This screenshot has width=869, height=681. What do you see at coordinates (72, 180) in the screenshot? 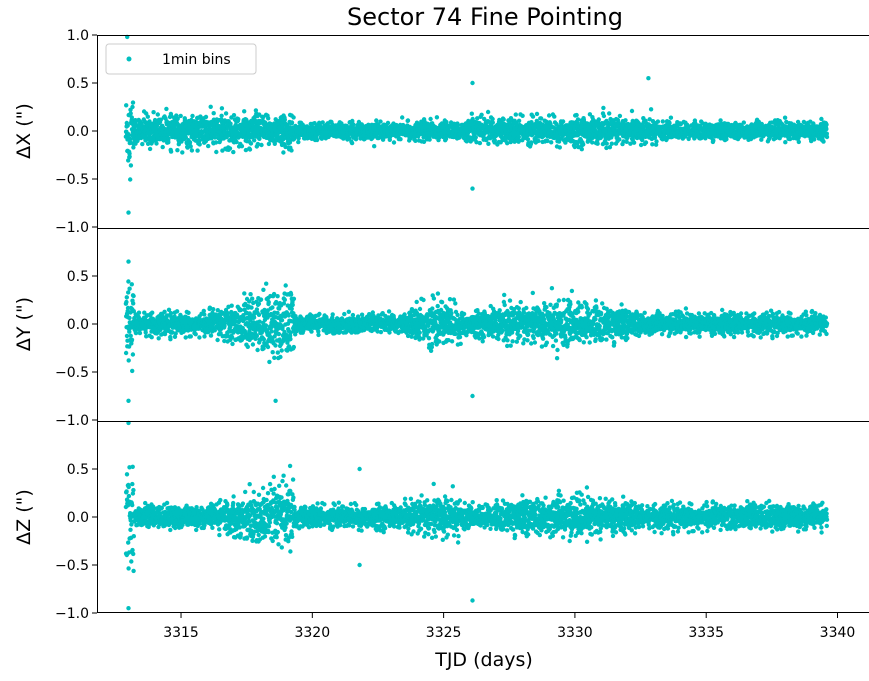
I see `y-tick-label: −0.5` at bounding box center [72, 180].